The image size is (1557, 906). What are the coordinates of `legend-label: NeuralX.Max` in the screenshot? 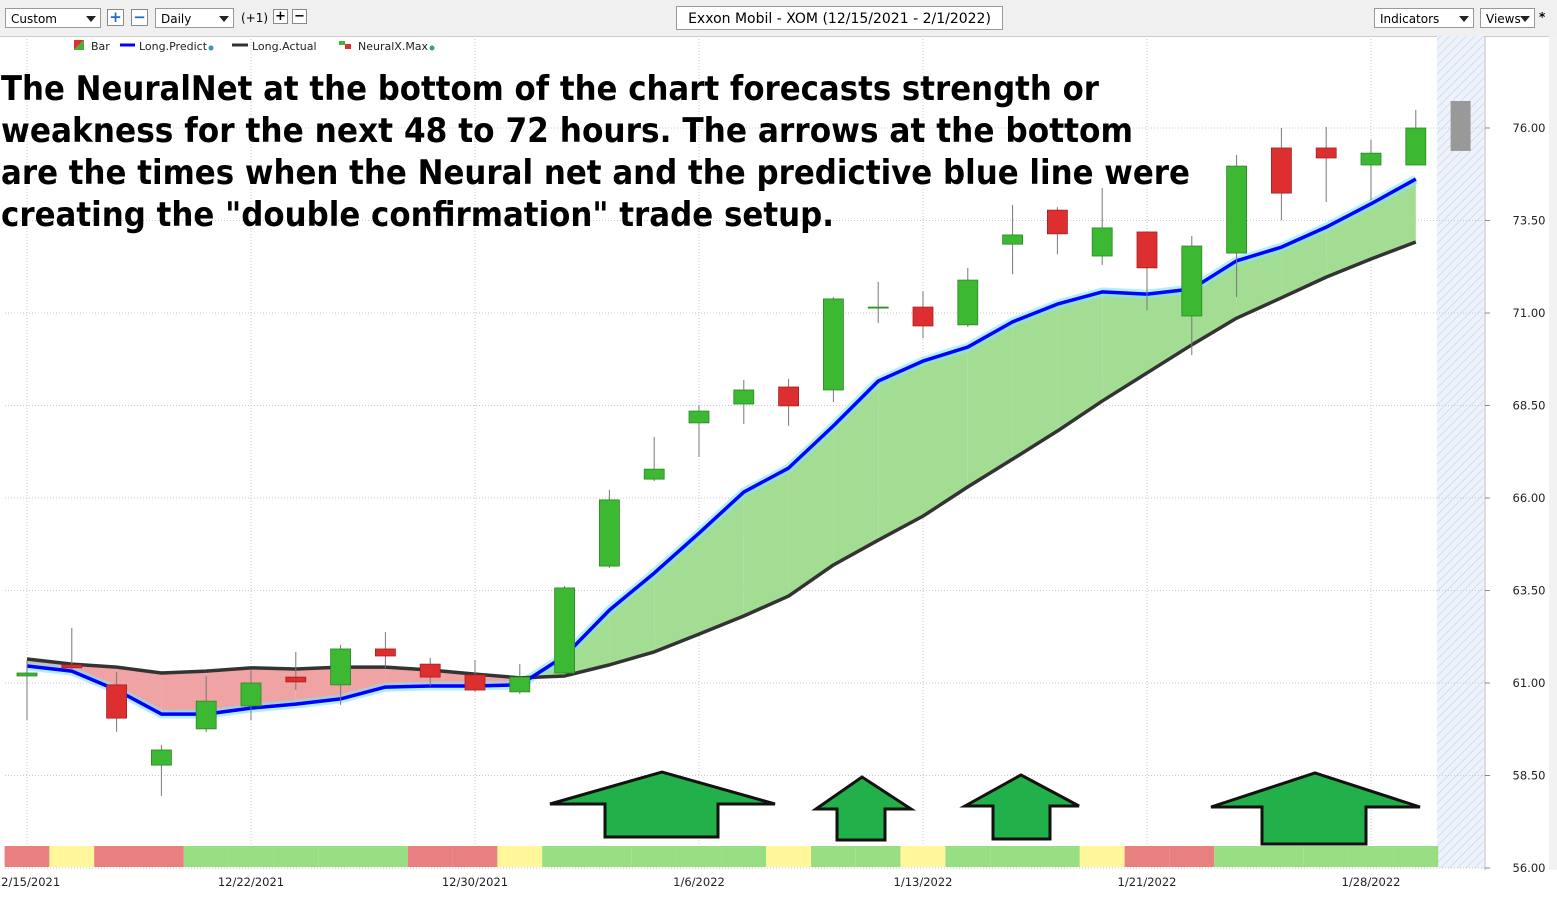 It's located at (393, 46).